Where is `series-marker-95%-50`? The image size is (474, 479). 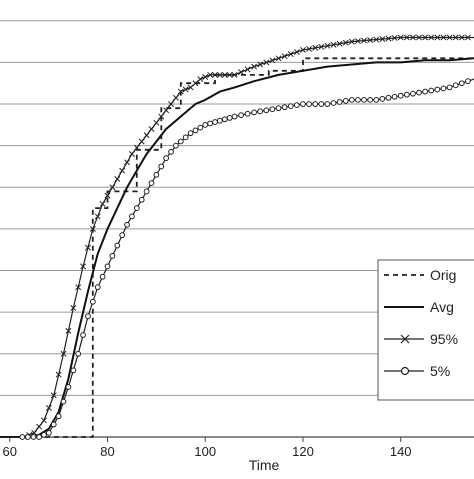
series-marker-95%-50 is located at coordinates (254, 66).